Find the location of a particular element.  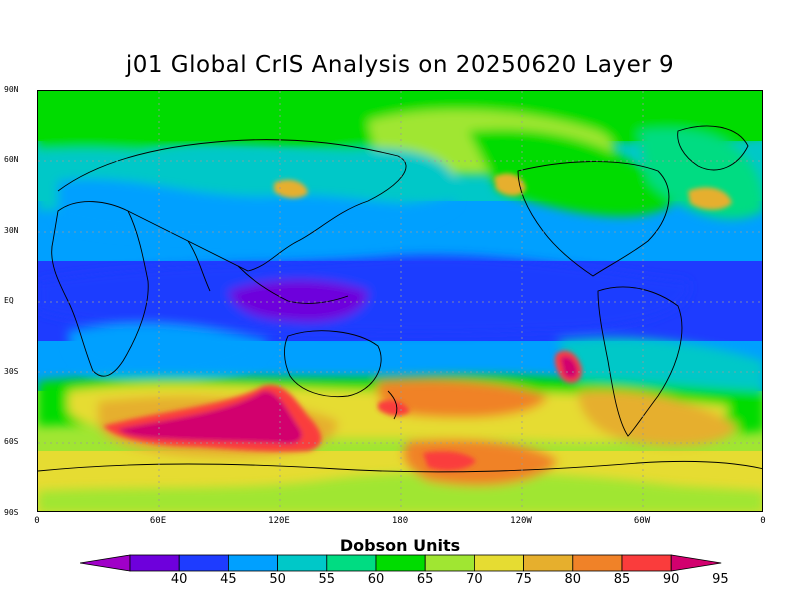

colorbar-tick-label: 95 is located at coordinates (720, 579).